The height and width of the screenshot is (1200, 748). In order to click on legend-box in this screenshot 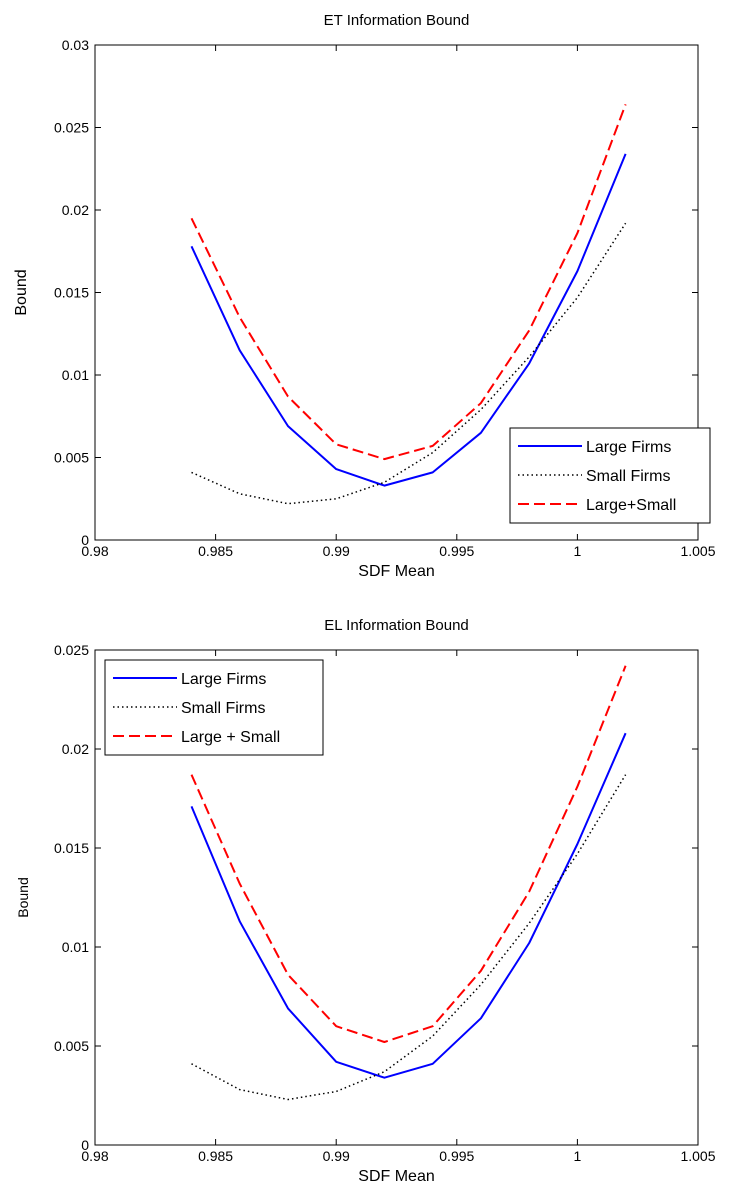, I will do `click(610, 475)`.